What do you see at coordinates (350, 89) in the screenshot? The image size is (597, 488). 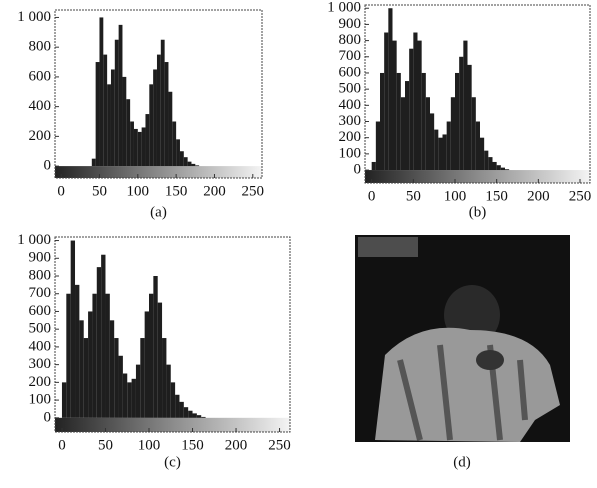 I see `y-tick-label: 500` at bounding box center [350, 89].